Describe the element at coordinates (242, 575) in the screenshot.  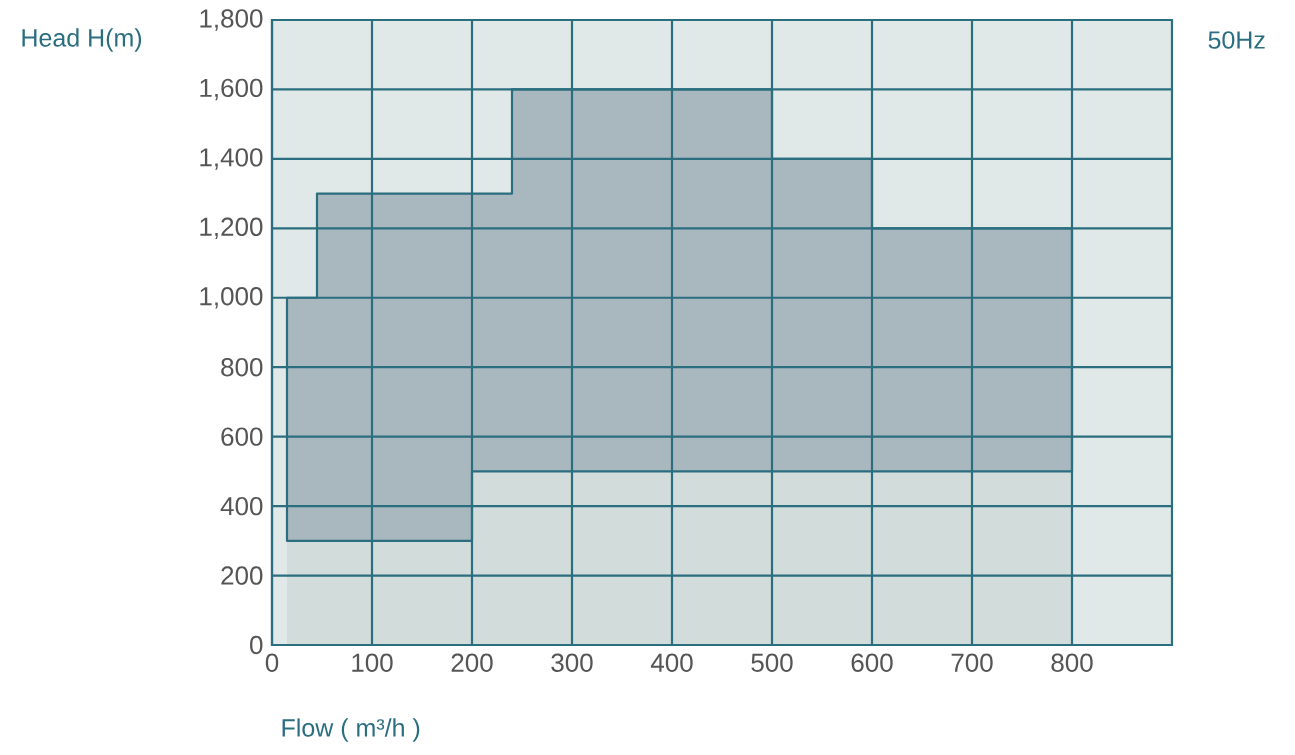
I see `y-tick-label: 200` at that location.